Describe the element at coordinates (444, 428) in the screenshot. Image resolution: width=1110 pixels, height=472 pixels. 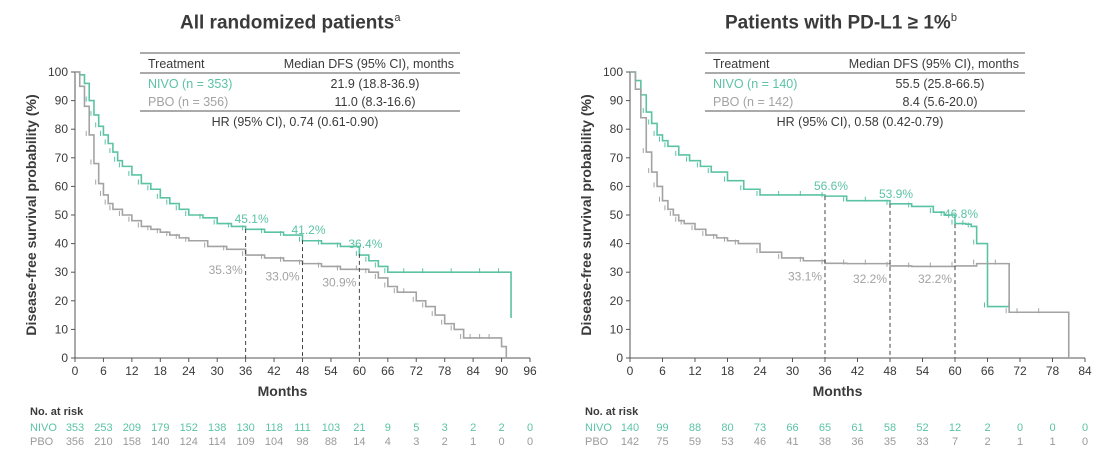
I see `risk-value-nivo: 3` at that location.